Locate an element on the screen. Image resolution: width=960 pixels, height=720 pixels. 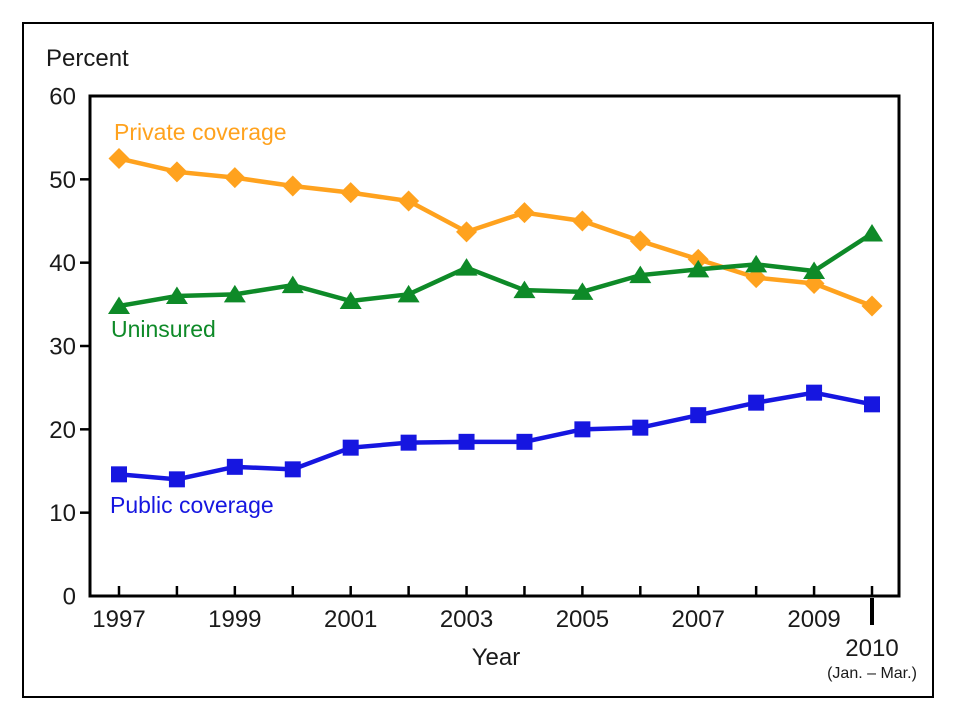
x-tick-label-2010: 2010 is located at coordinates (871, 648).